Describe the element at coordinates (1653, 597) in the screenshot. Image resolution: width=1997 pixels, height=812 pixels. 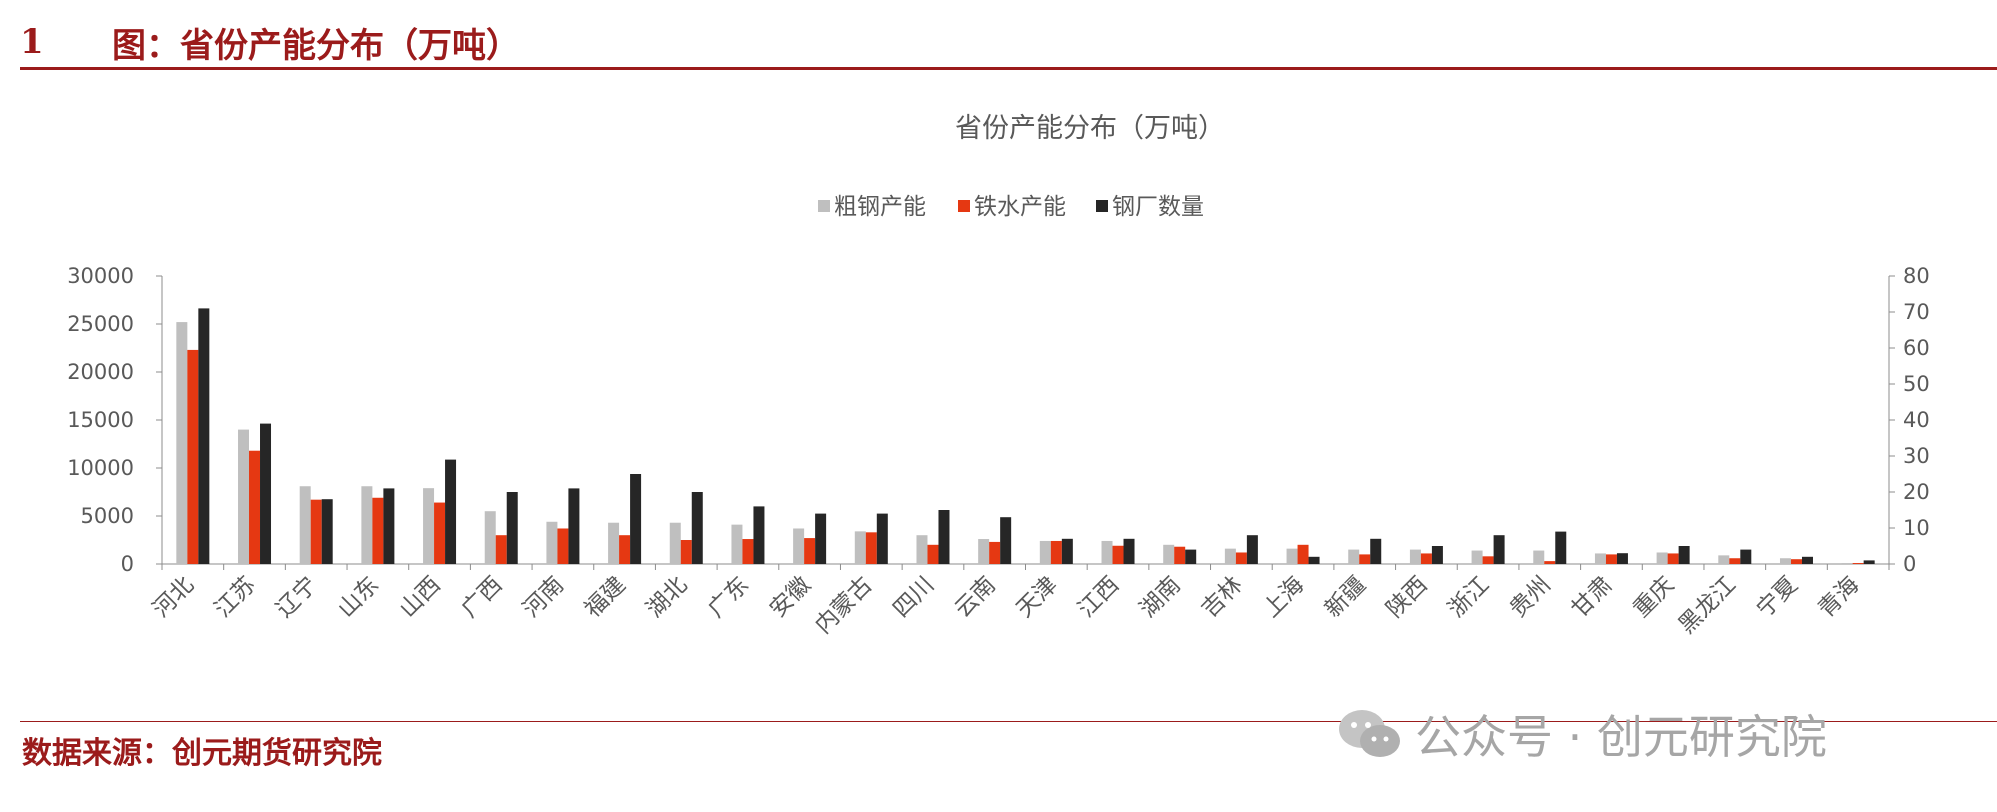
I see `x-tick-label: 重庆` at that location.